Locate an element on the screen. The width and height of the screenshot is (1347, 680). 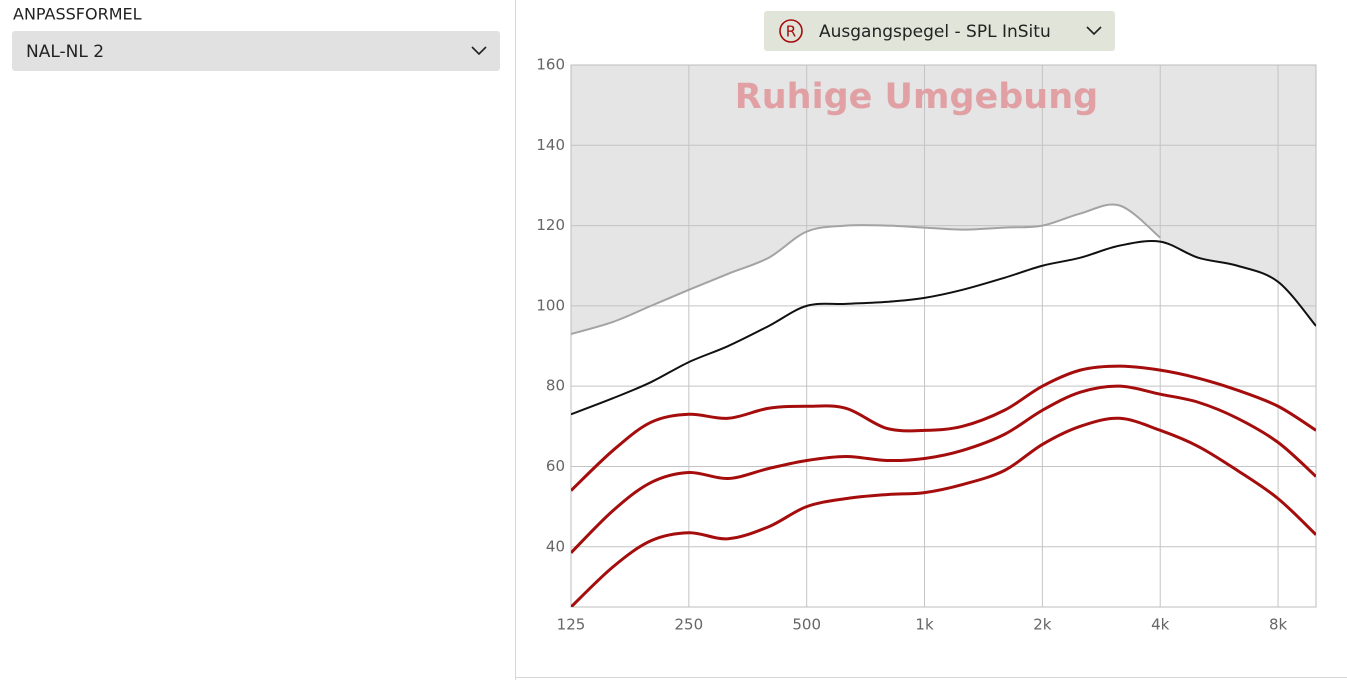
r-icon-text: R is located at coordinates (791, 32).